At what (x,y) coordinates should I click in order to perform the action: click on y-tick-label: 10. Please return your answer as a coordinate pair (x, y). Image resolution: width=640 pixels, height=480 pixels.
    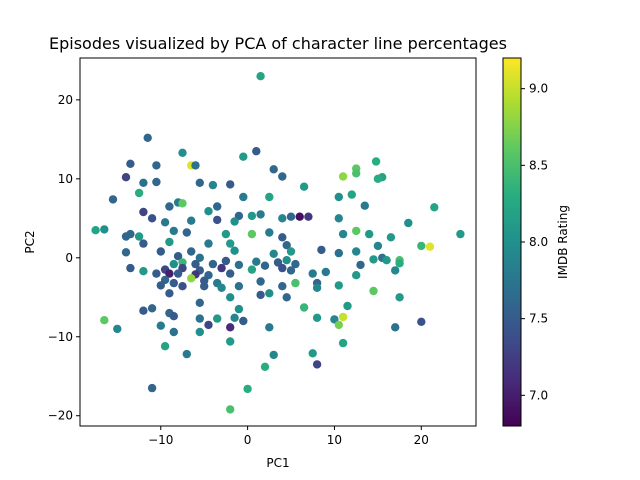
    Looking at the image, I should click on (65, 179).